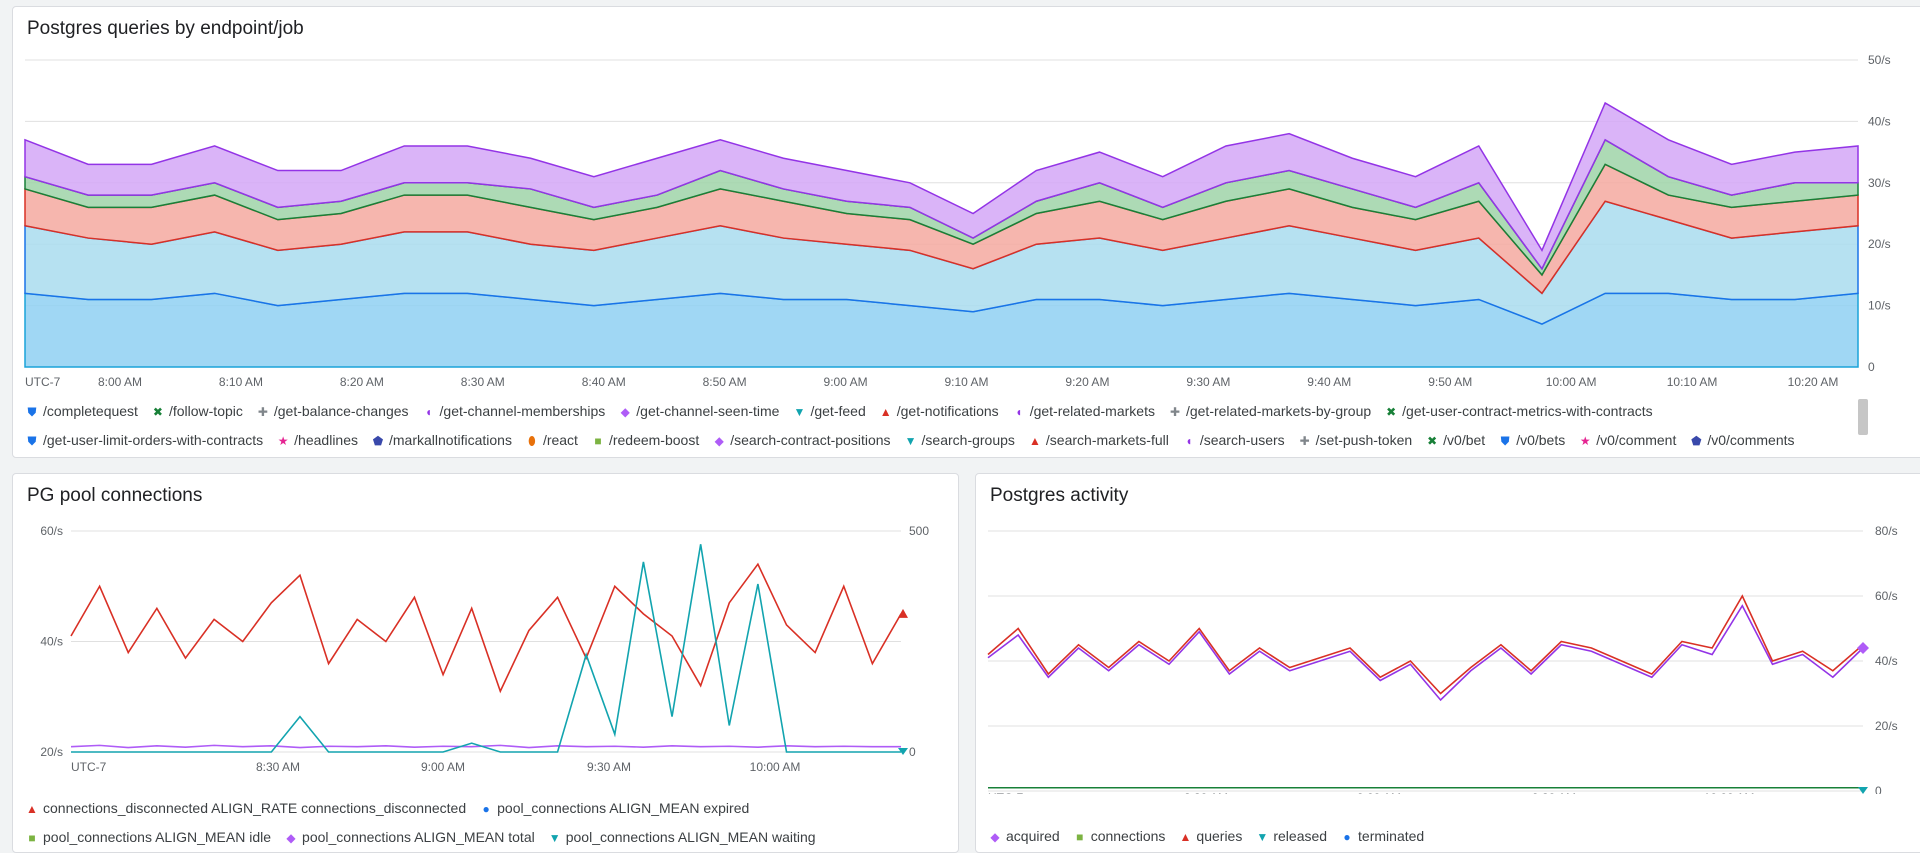 This screenshot has height=853, width=1920. I want to click on y2-tick-label: 500, so click(919, 531).